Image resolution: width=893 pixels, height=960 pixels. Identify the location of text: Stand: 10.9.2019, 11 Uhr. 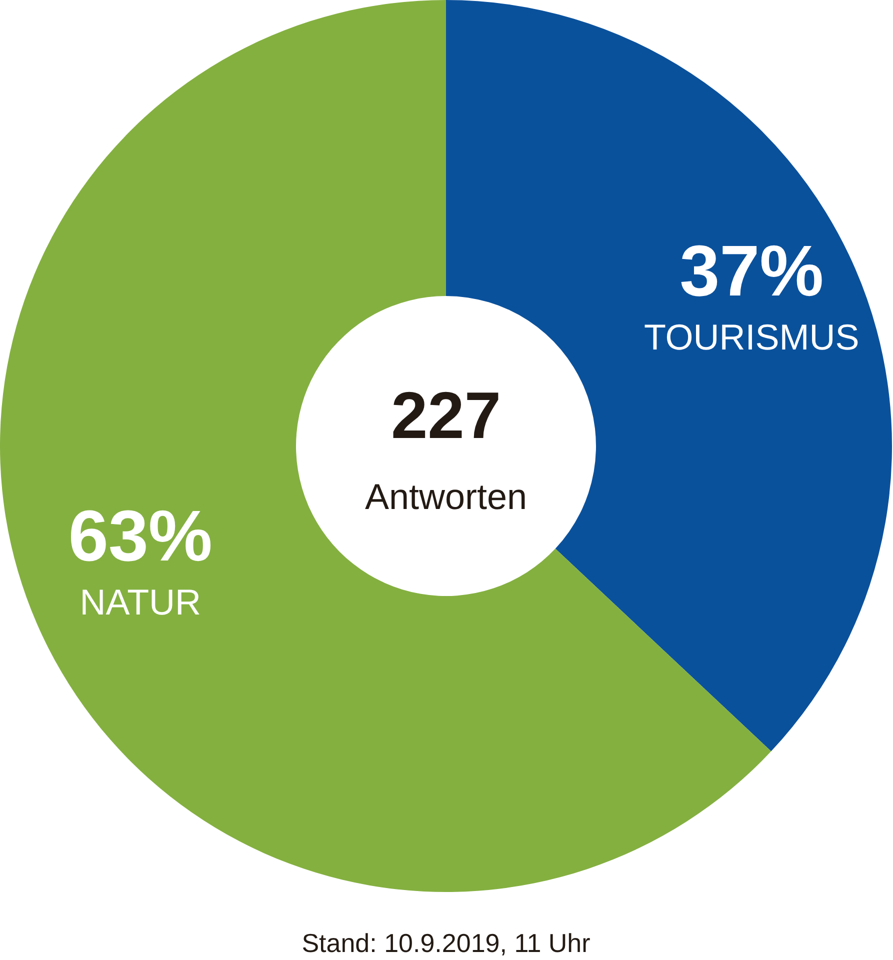
(446, 943).